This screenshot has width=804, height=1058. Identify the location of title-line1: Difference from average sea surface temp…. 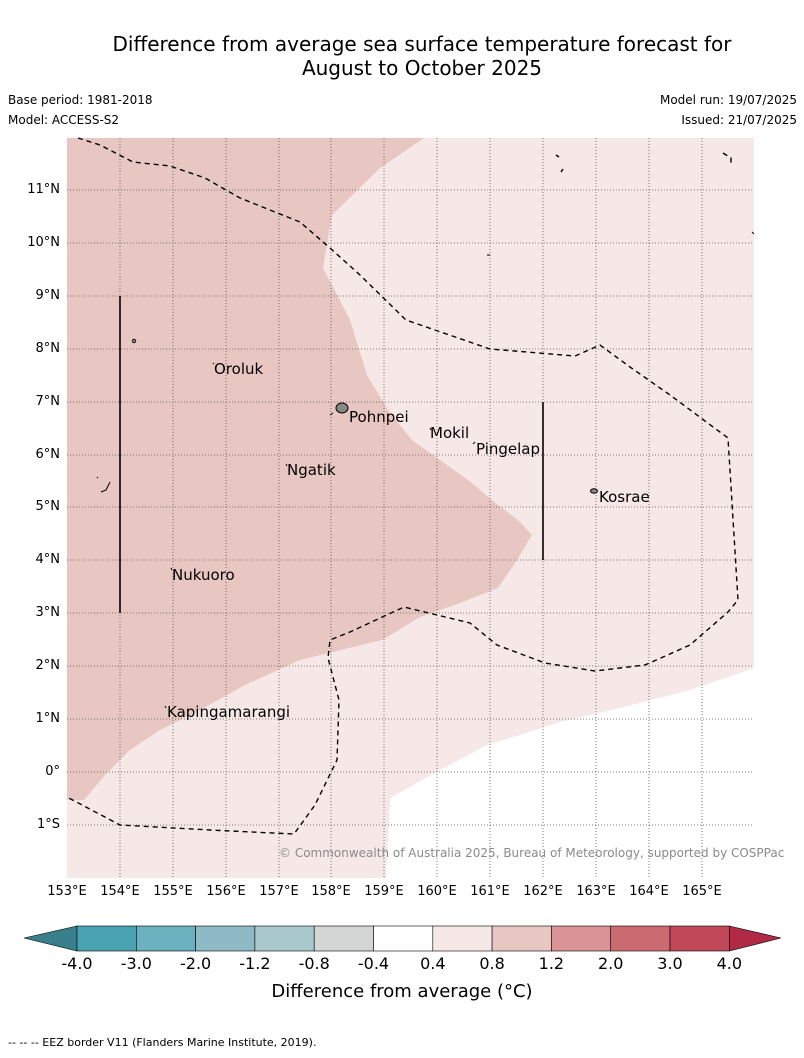
(422, 44).